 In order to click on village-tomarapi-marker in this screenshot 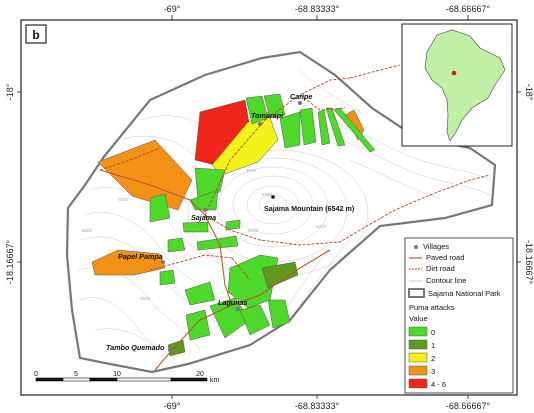, I will do `click(260, 124)`.